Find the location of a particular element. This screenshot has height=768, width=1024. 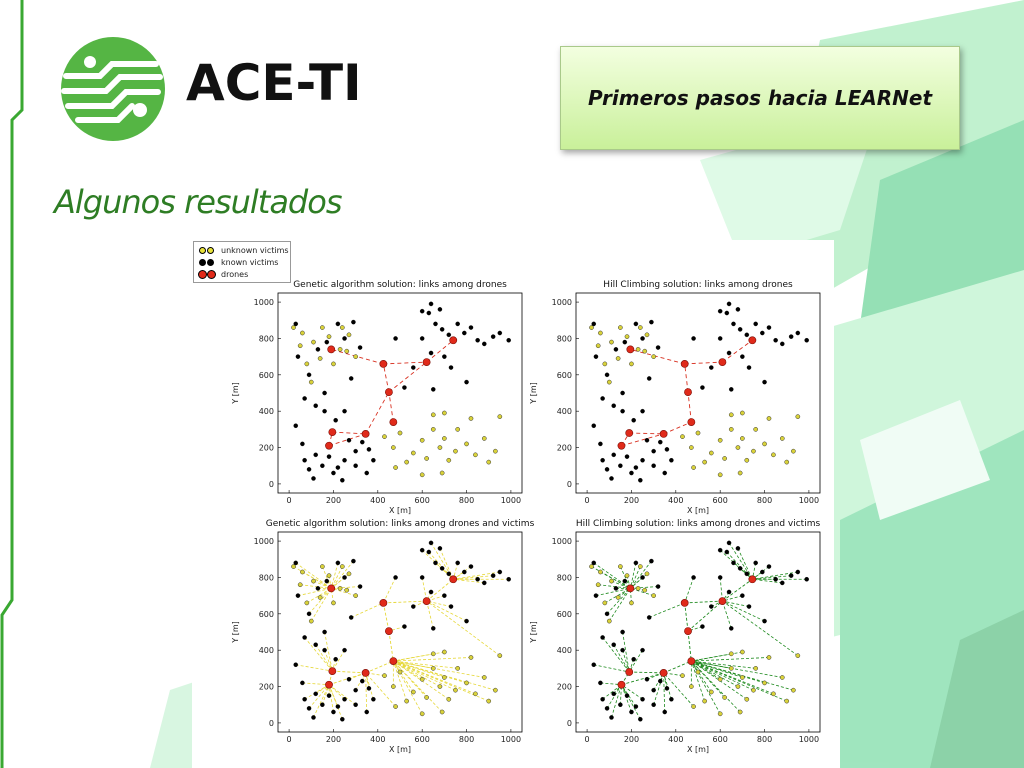

legend-item-known-victims: known victims is located at coordinates (238, 262).